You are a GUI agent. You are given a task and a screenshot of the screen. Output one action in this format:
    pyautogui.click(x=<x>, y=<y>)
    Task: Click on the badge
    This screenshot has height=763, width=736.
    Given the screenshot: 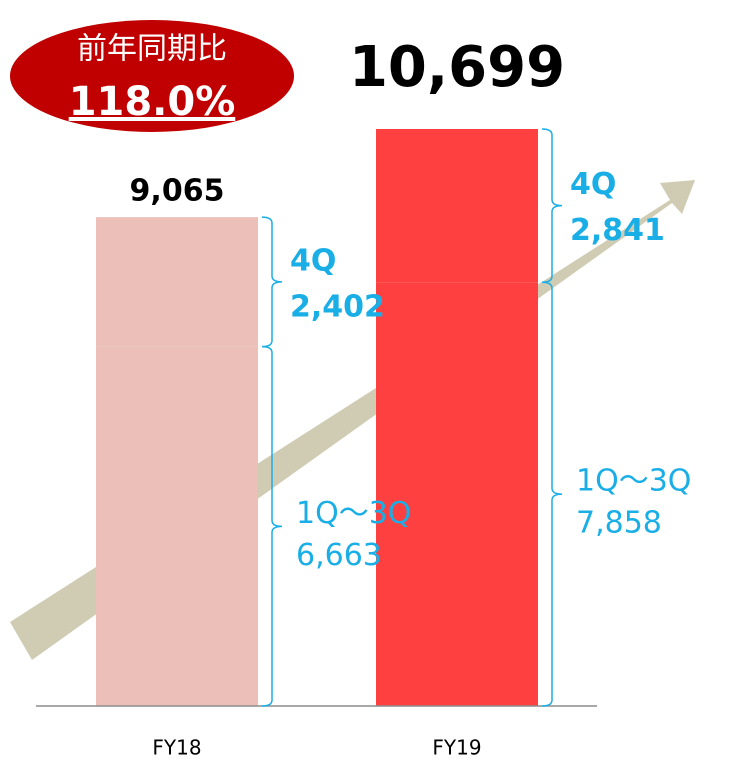 What is the action you would take?
    pyautogui.click(x=152, y=76)
    